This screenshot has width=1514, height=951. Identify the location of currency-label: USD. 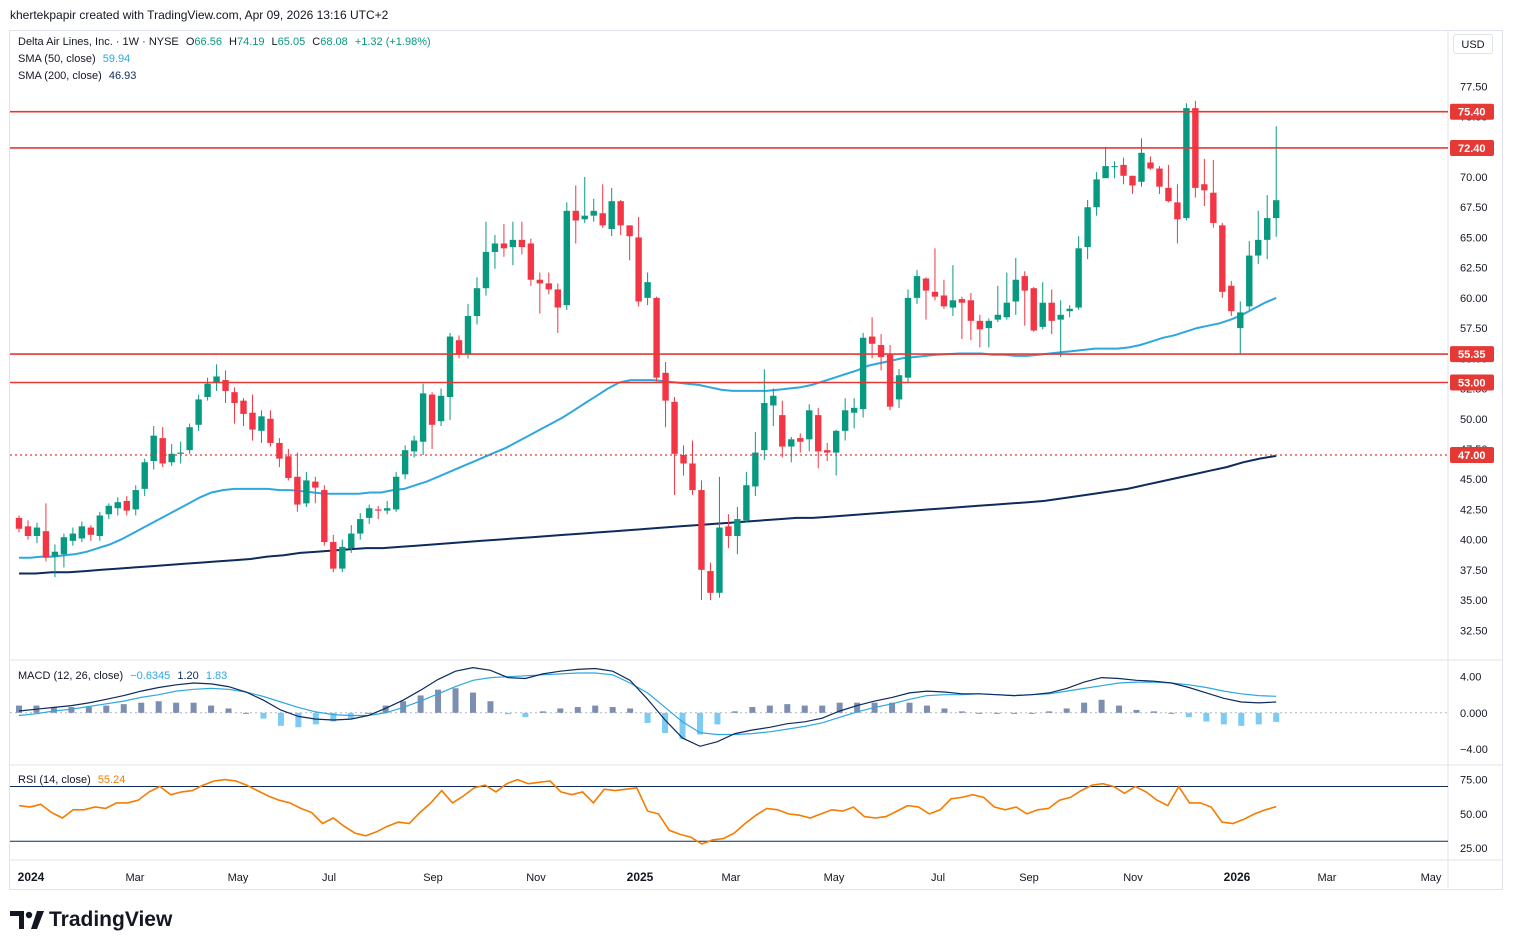
(1473, 44).